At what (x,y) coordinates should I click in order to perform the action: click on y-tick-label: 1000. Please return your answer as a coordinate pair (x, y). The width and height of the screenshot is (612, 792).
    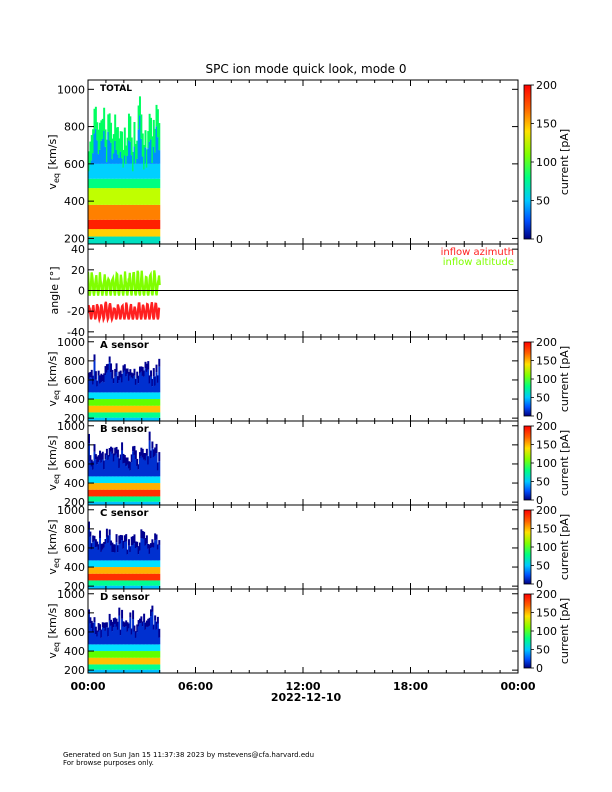
    Looking at the image, I should click on (71, 510).